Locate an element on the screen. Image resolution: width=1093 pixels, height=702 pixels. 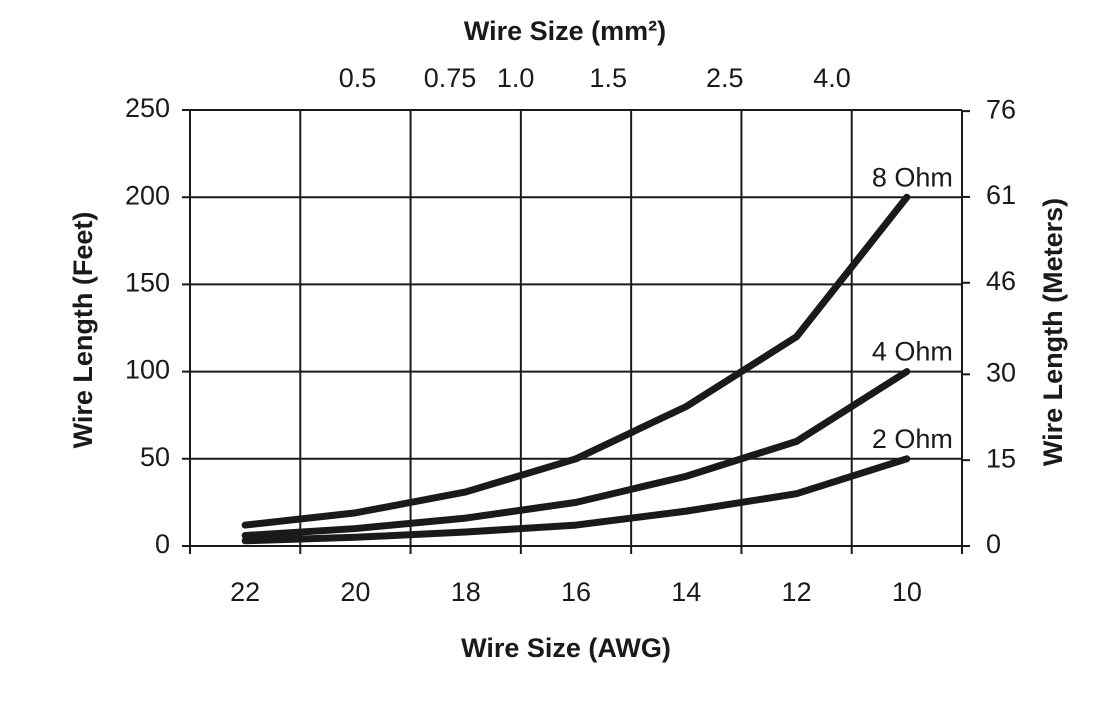
x2-tick-label: 4.0 is located at coordinates (832, 78).